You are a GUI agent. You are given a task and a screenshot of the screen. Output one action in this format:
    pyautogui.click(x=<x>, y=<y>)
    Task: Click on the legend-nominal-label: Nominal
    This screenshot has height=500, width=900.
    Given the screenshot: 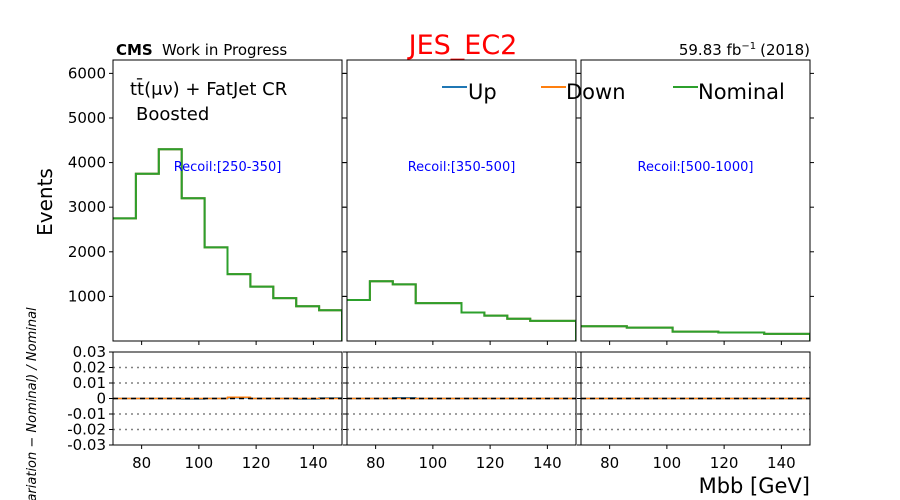 What is the action you would take?
    pyautogui.click(x=741, y=92)
    